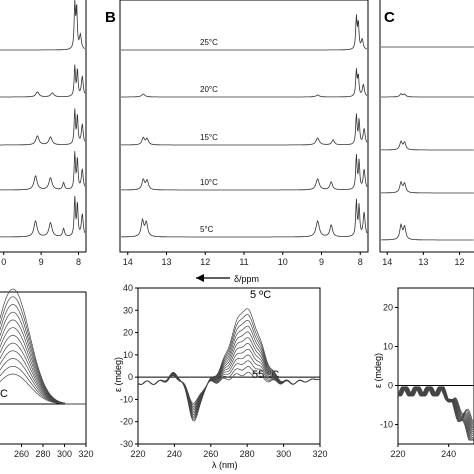 Image resolution: width=474 pixels, height=474 pixels. Describe the element at coordinates (21, 454) in the screenshot. I see `cd-a-x-tick-label: 260` at that location.